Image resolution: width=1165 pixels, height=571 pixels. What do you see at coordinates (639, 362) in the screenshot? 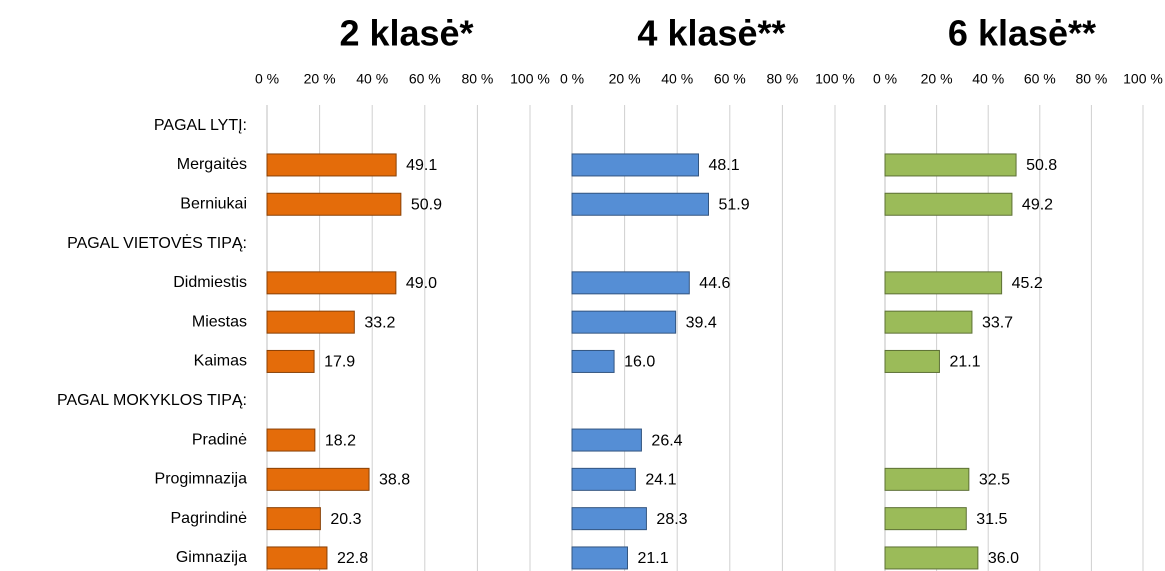
I see `value-label: 16.0` at bounding box center [639, 362].